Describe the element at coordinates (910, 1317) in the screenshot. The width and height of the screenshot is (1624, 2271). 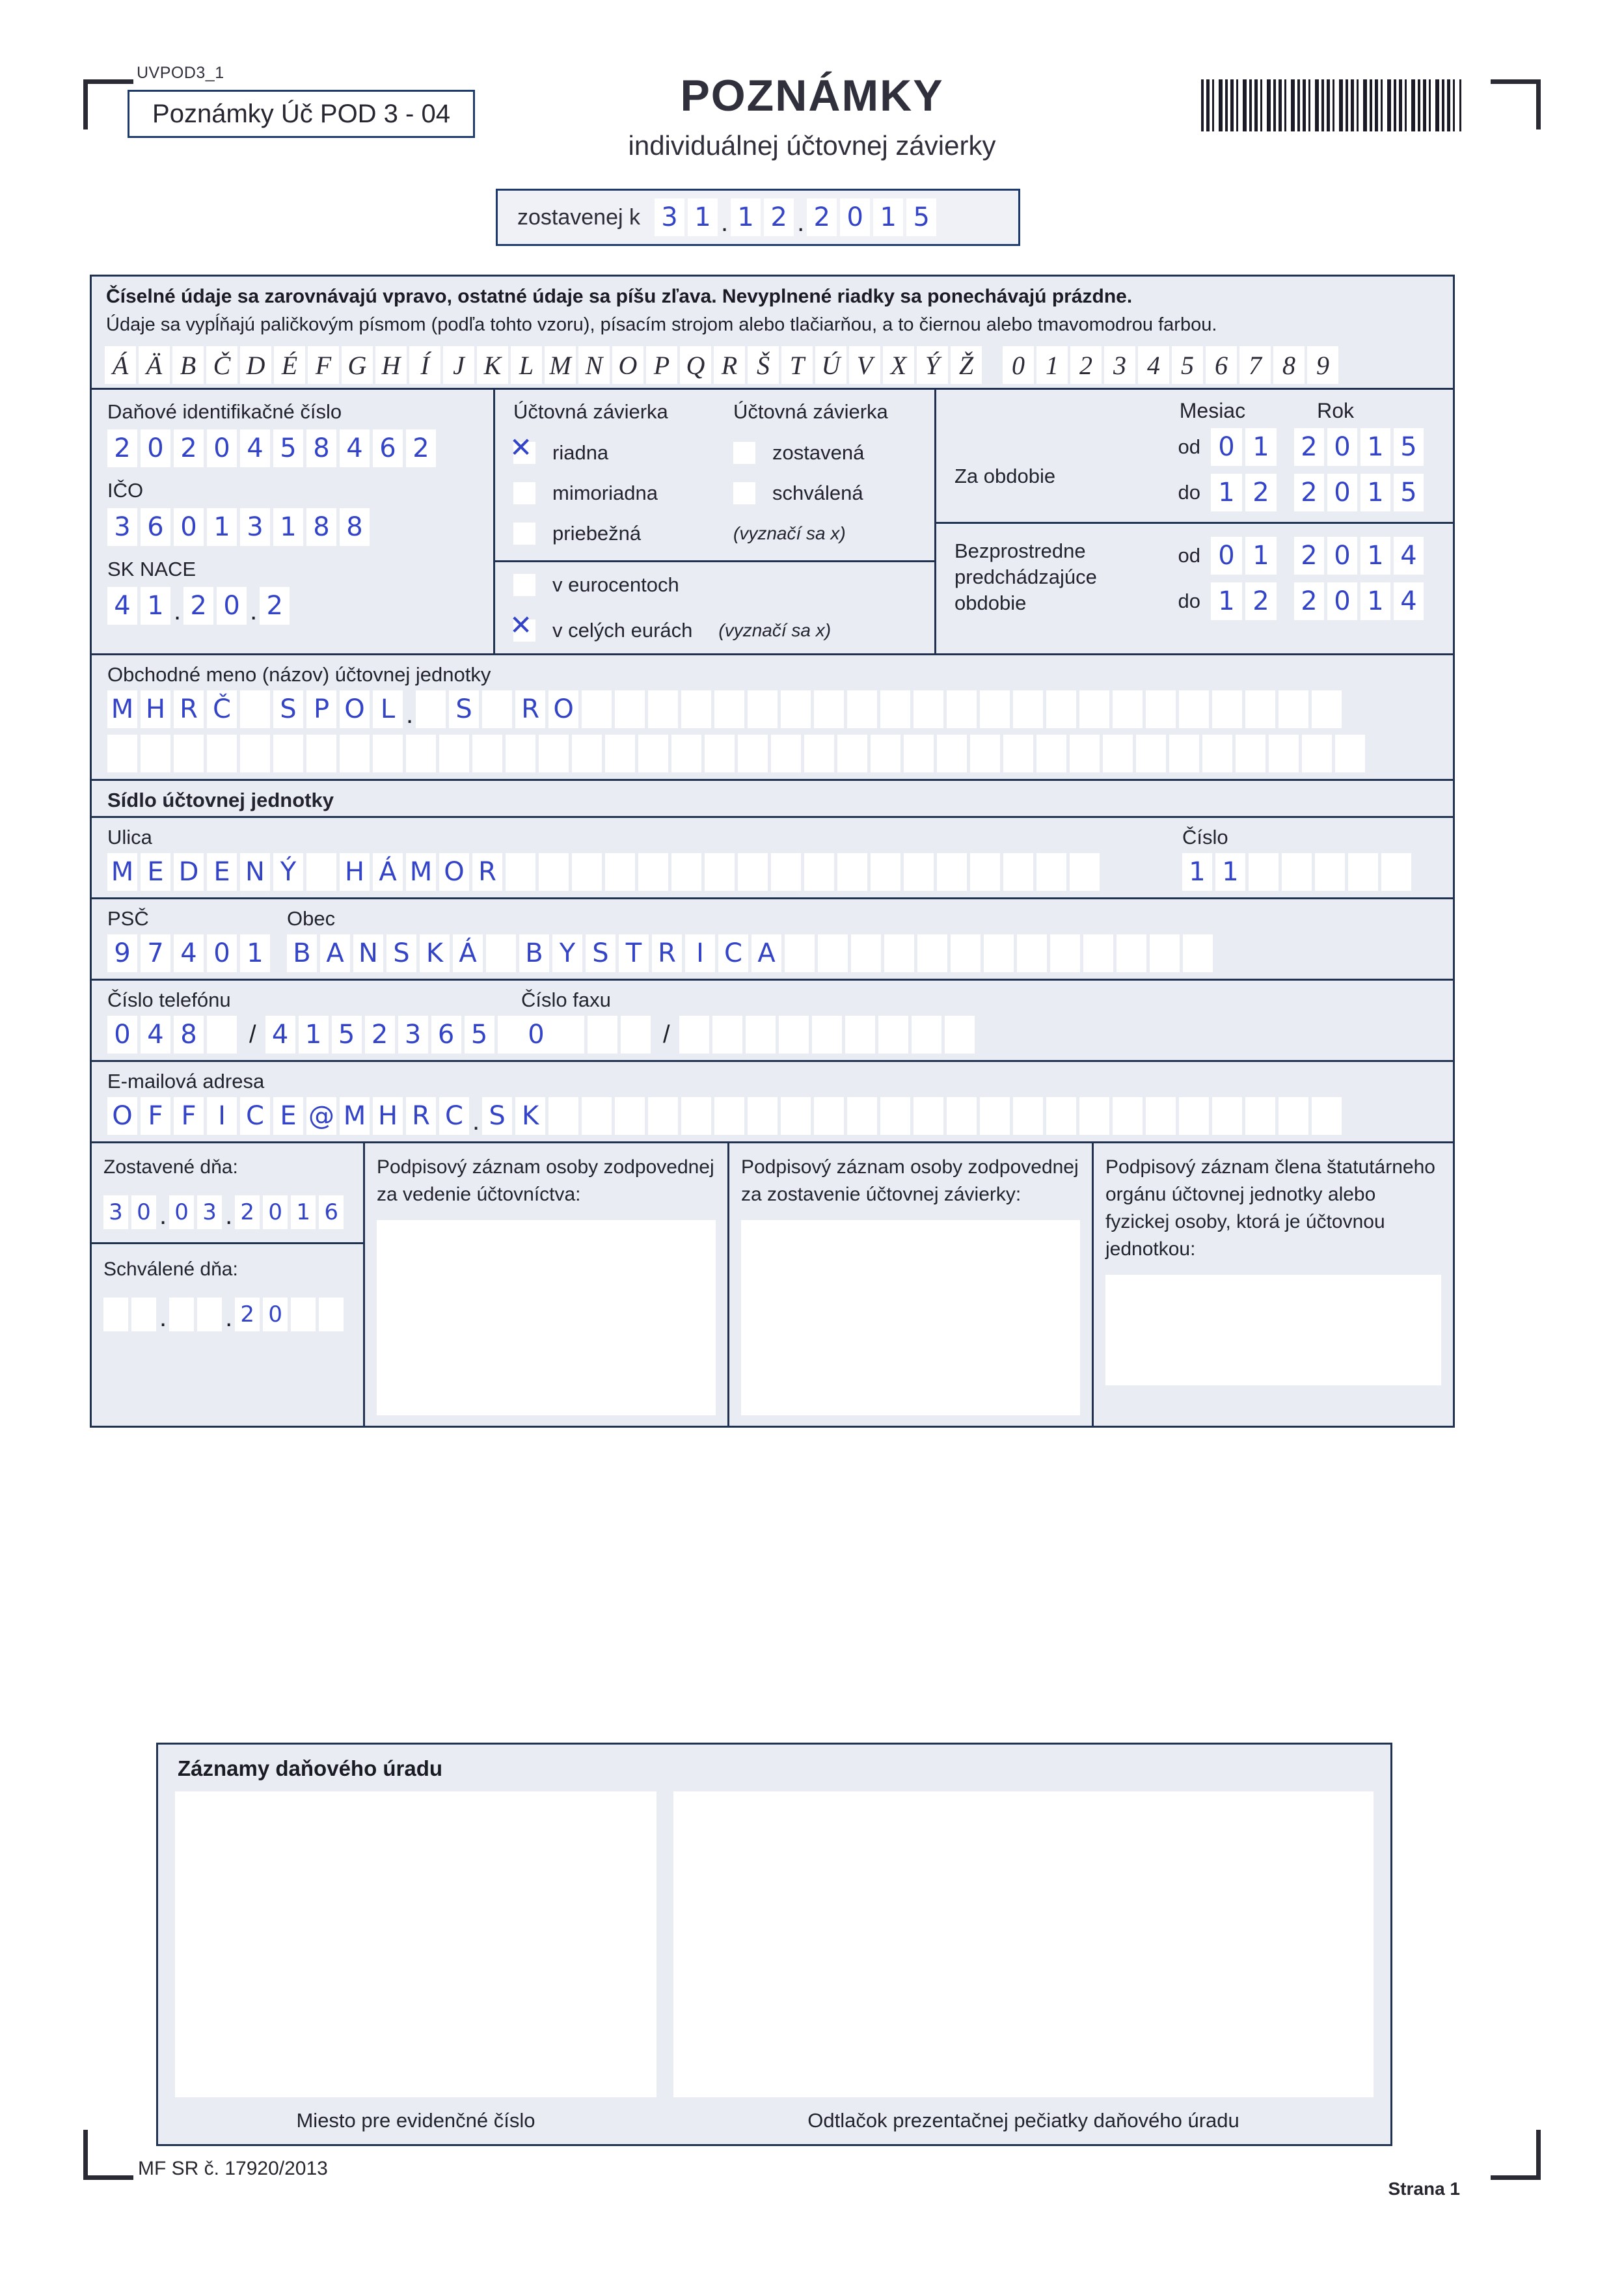
I see `signature-preparer-box` at that location.